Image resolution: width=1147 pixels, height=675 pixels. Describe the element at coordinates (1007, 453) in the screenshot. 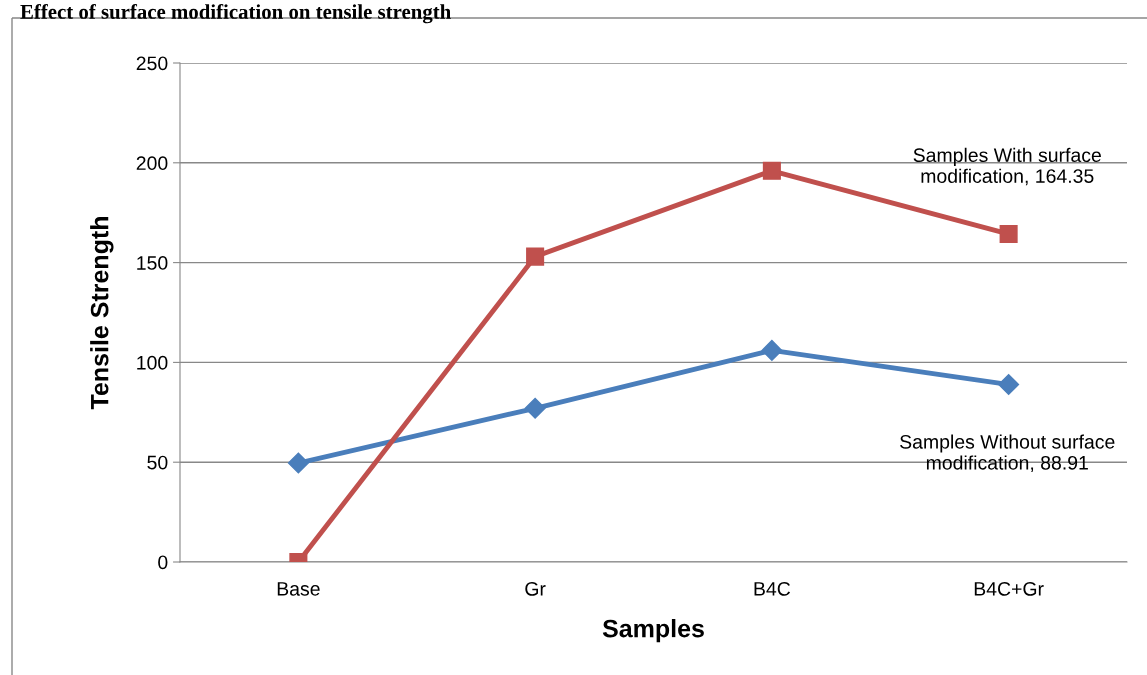

I see `annotation: Samples Without surface modification, 88.91` at that location.